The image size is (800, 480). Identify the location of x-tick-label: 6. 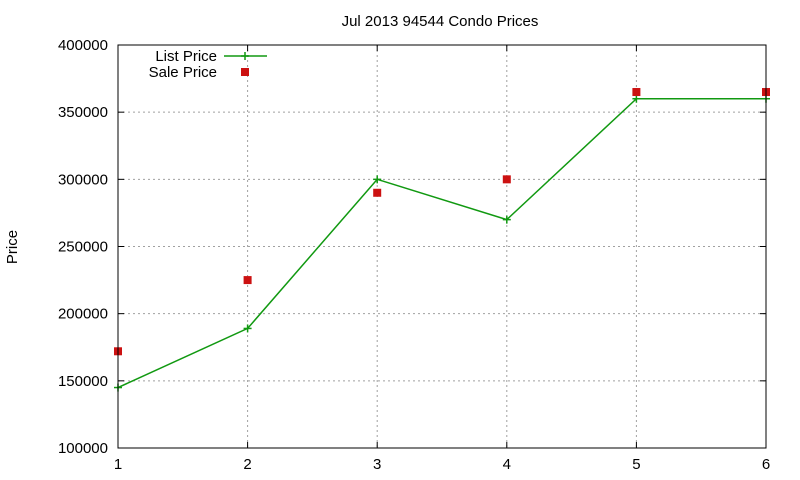
(766, 464).